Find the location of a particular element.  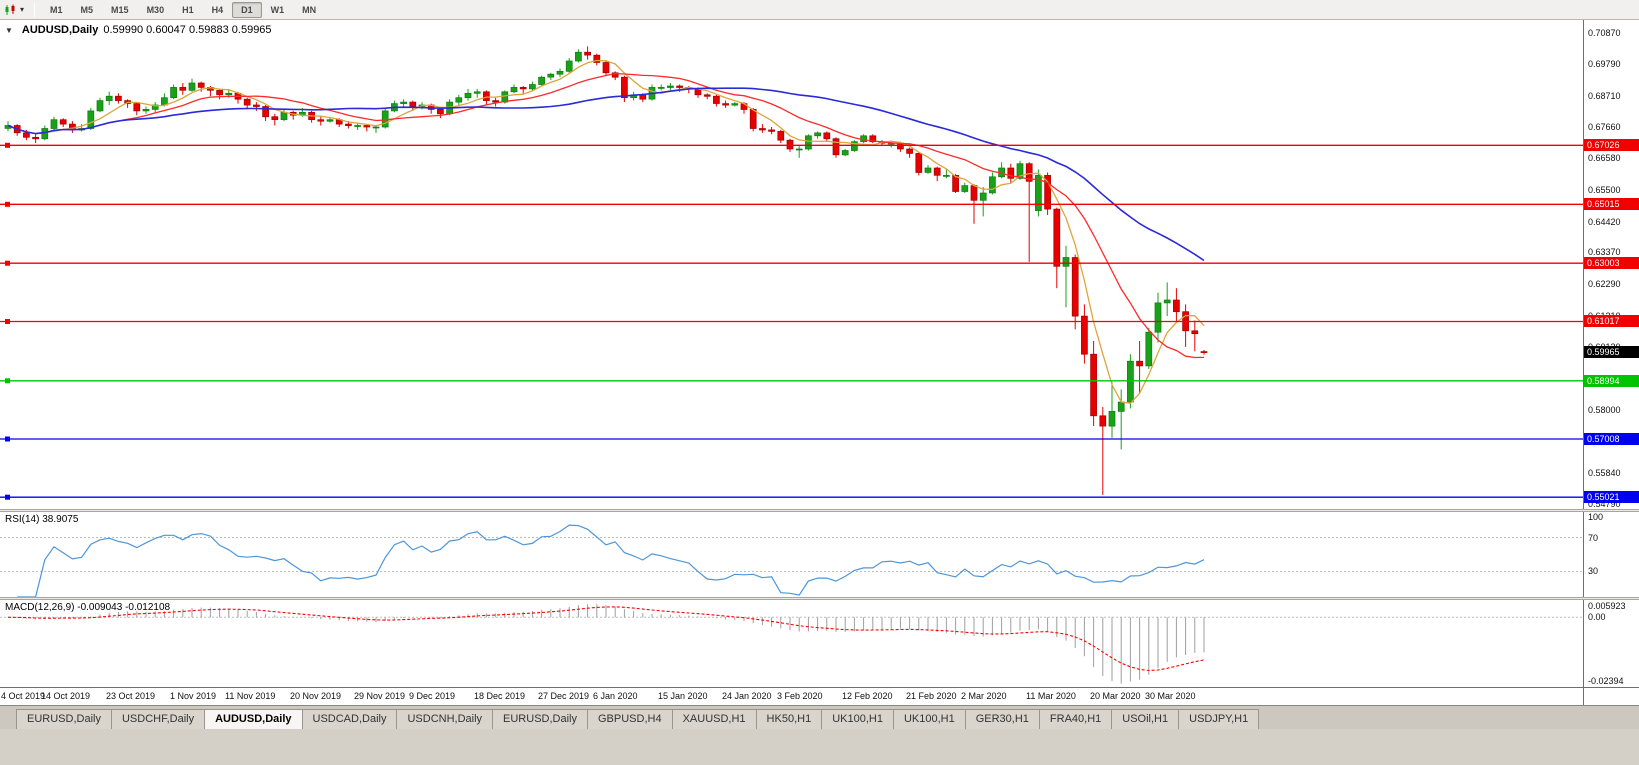

chart-tab-ger30-h1: GER30,H1 is located at coordinates (1002, 719).